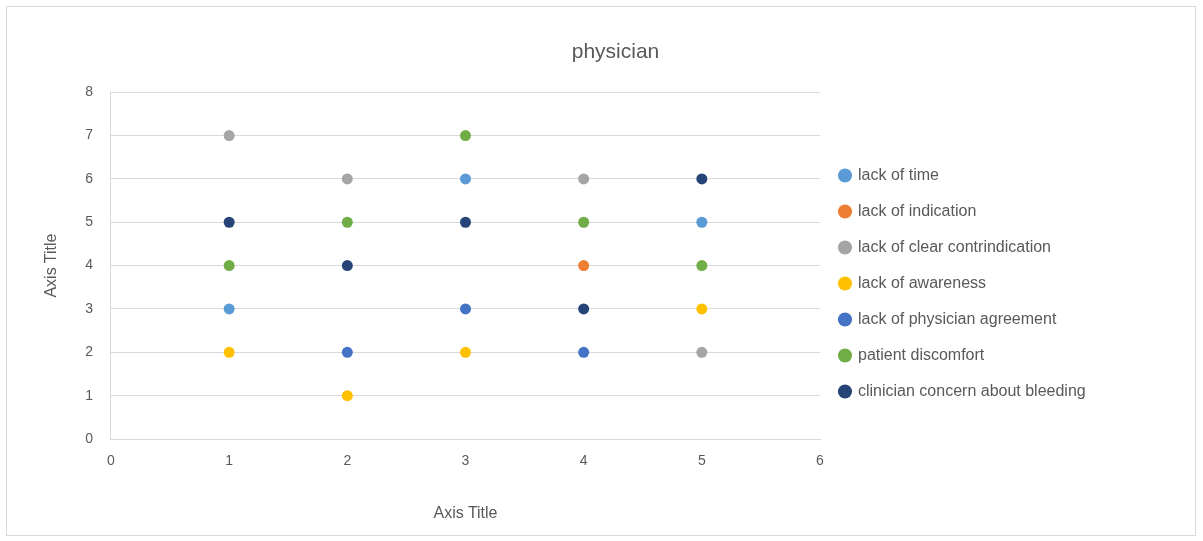  I want to click on legend-label: lack of indication, so click(917, 210).